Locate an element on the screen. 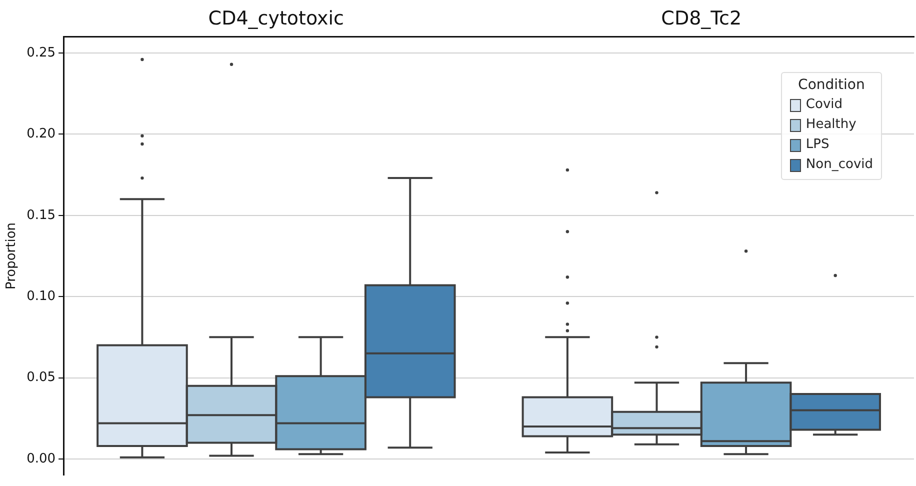 Image resolution: width=916 pixels, height=486 pixels. legend-title: Condition is located at coordinates (831, 85).